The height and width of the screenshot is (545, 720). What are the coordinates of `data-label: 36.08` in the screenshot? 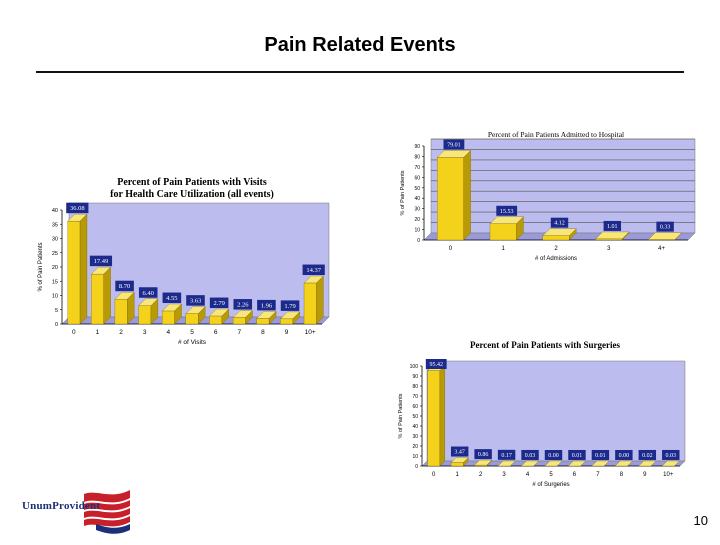 It's located at (77, 208).